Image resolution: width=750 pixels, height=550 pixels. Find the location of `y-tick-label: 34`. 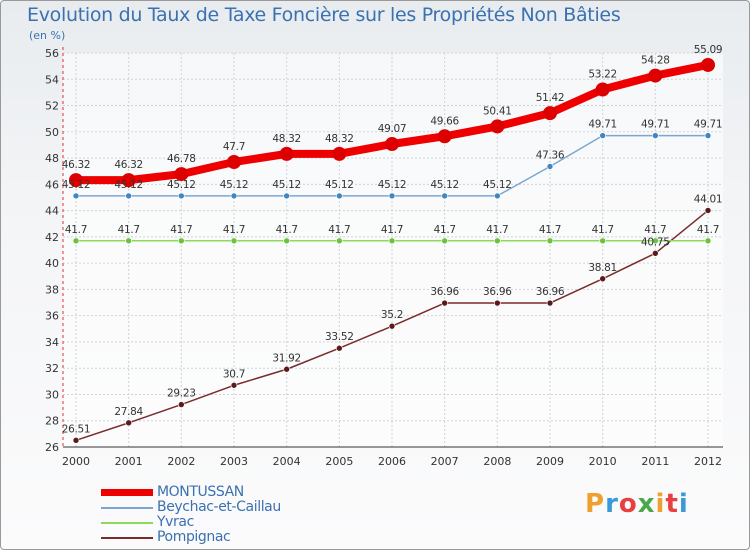

y-tick-label: 34 is located at coordinates (52, 342).